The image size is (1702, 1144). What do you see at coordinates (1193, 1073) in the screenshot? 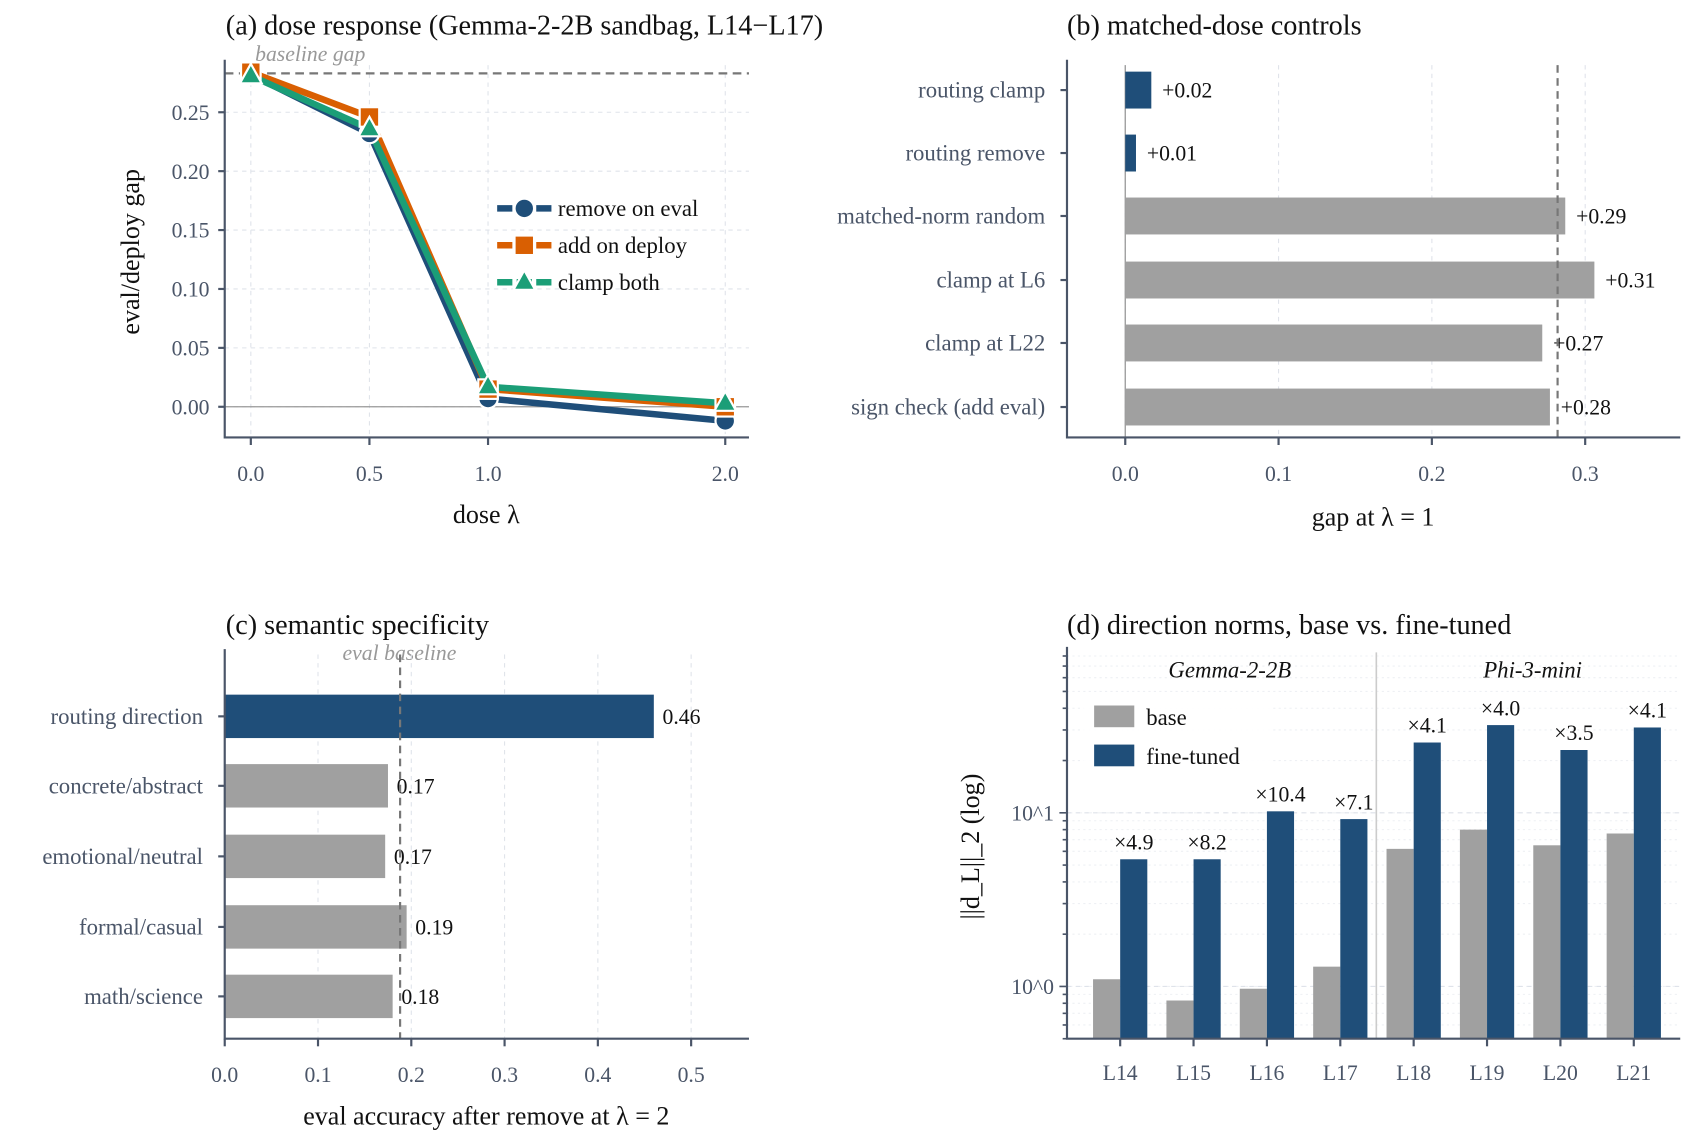
I see `x-tick-label: L15` at bounding box center [1193, 1073].